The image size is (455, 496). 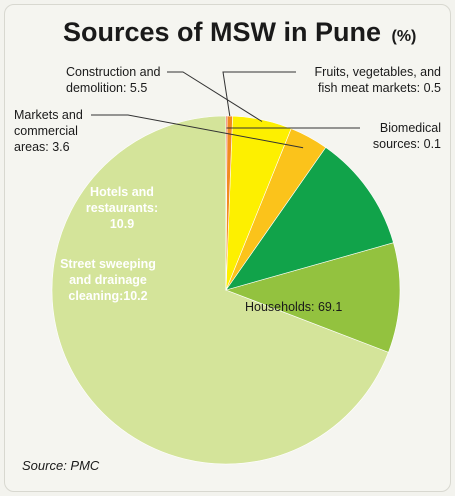 I want to click on chart-title: Sources of MSW in Pune (%), so click(x=239, y=32).